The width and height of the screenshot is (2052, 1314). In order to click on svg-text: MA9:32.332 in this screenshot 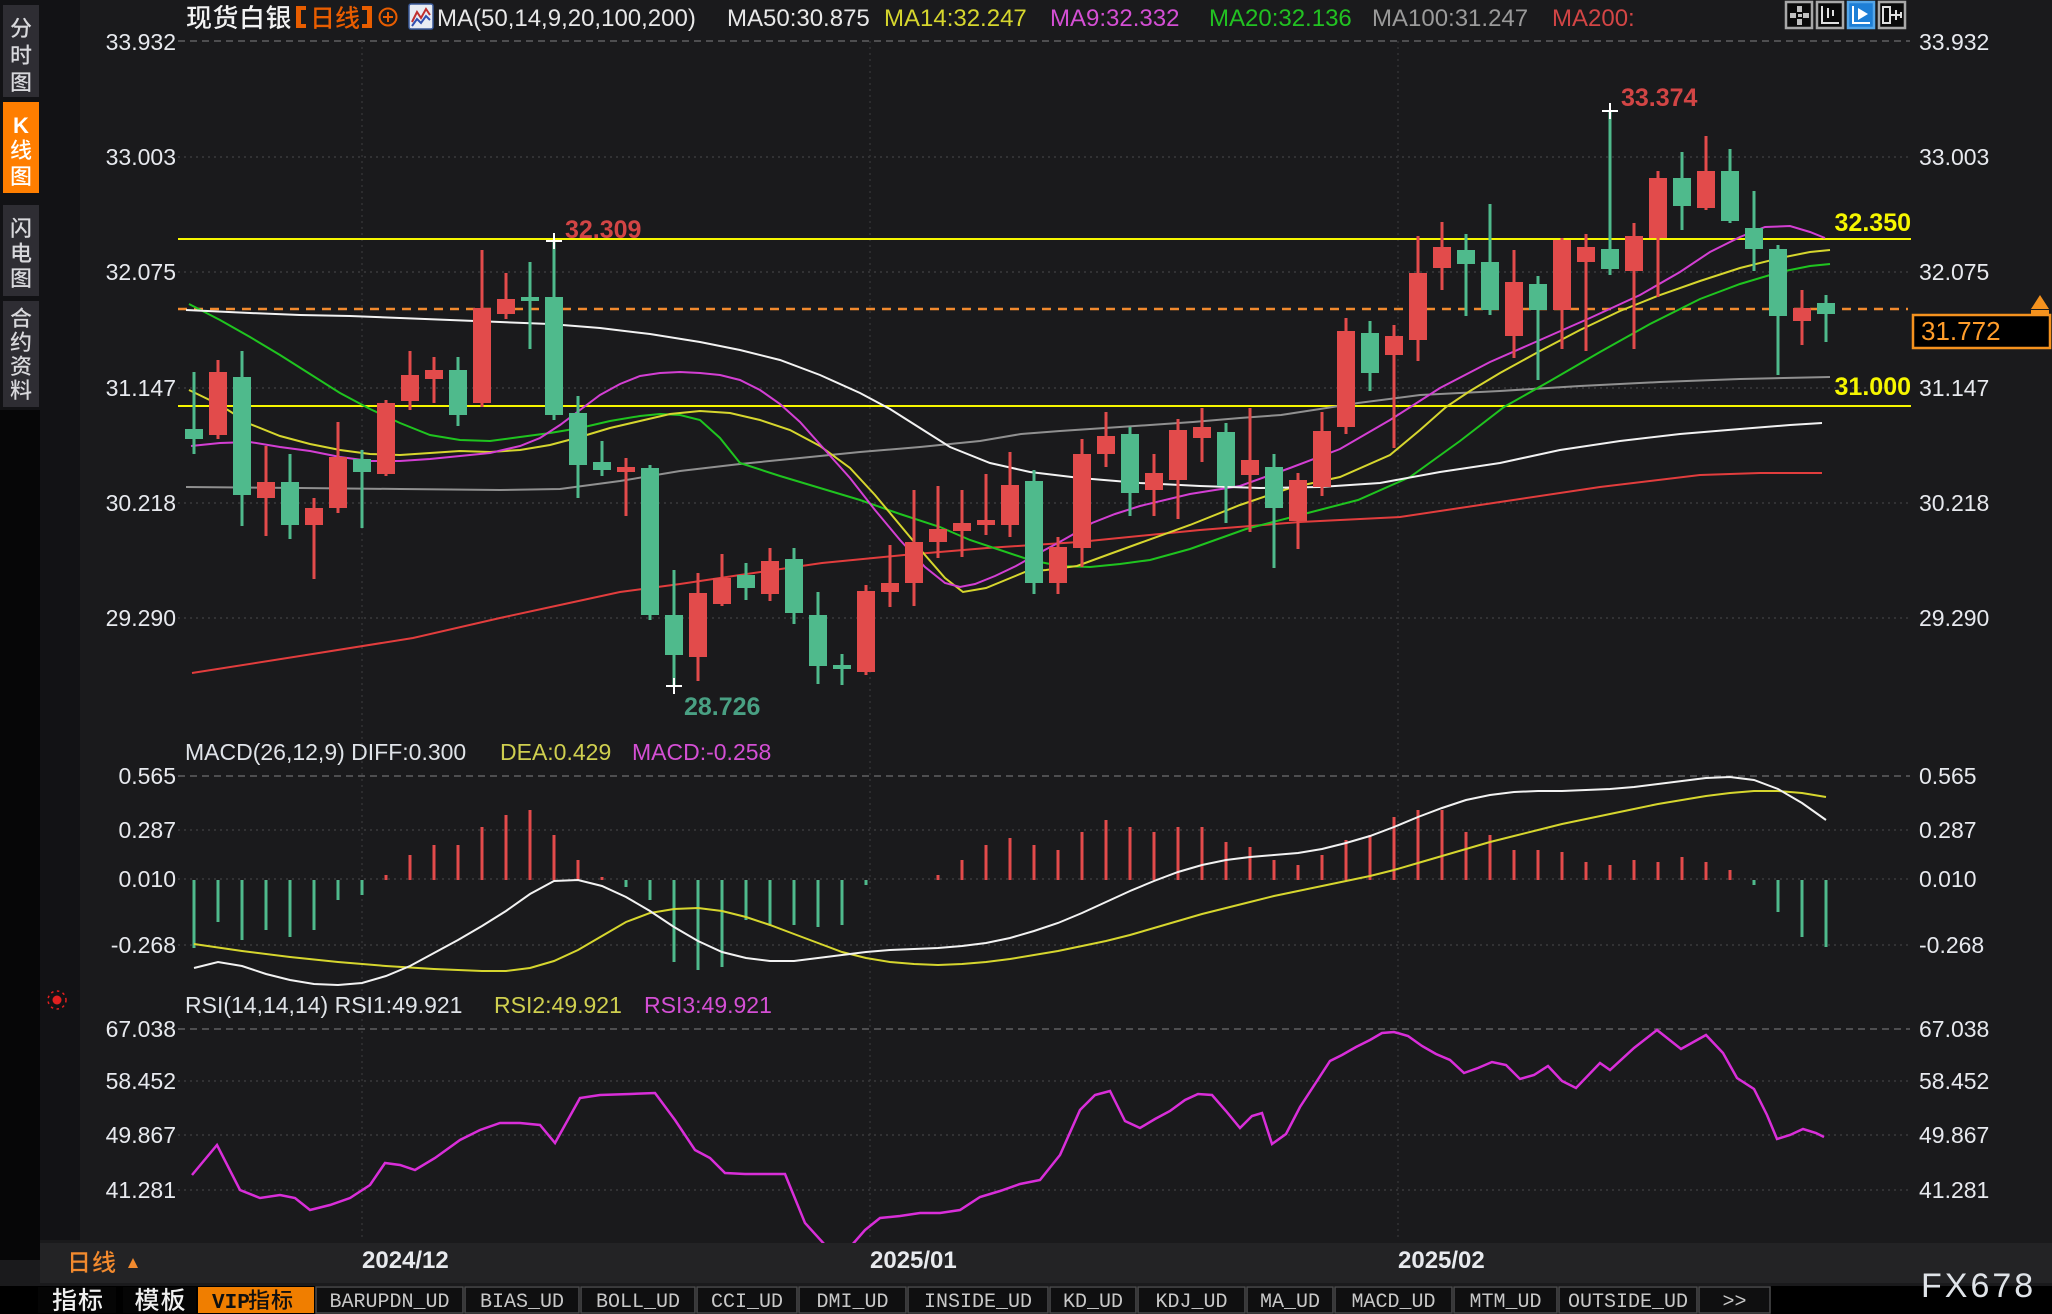, I will do `click(1114, 18)`.